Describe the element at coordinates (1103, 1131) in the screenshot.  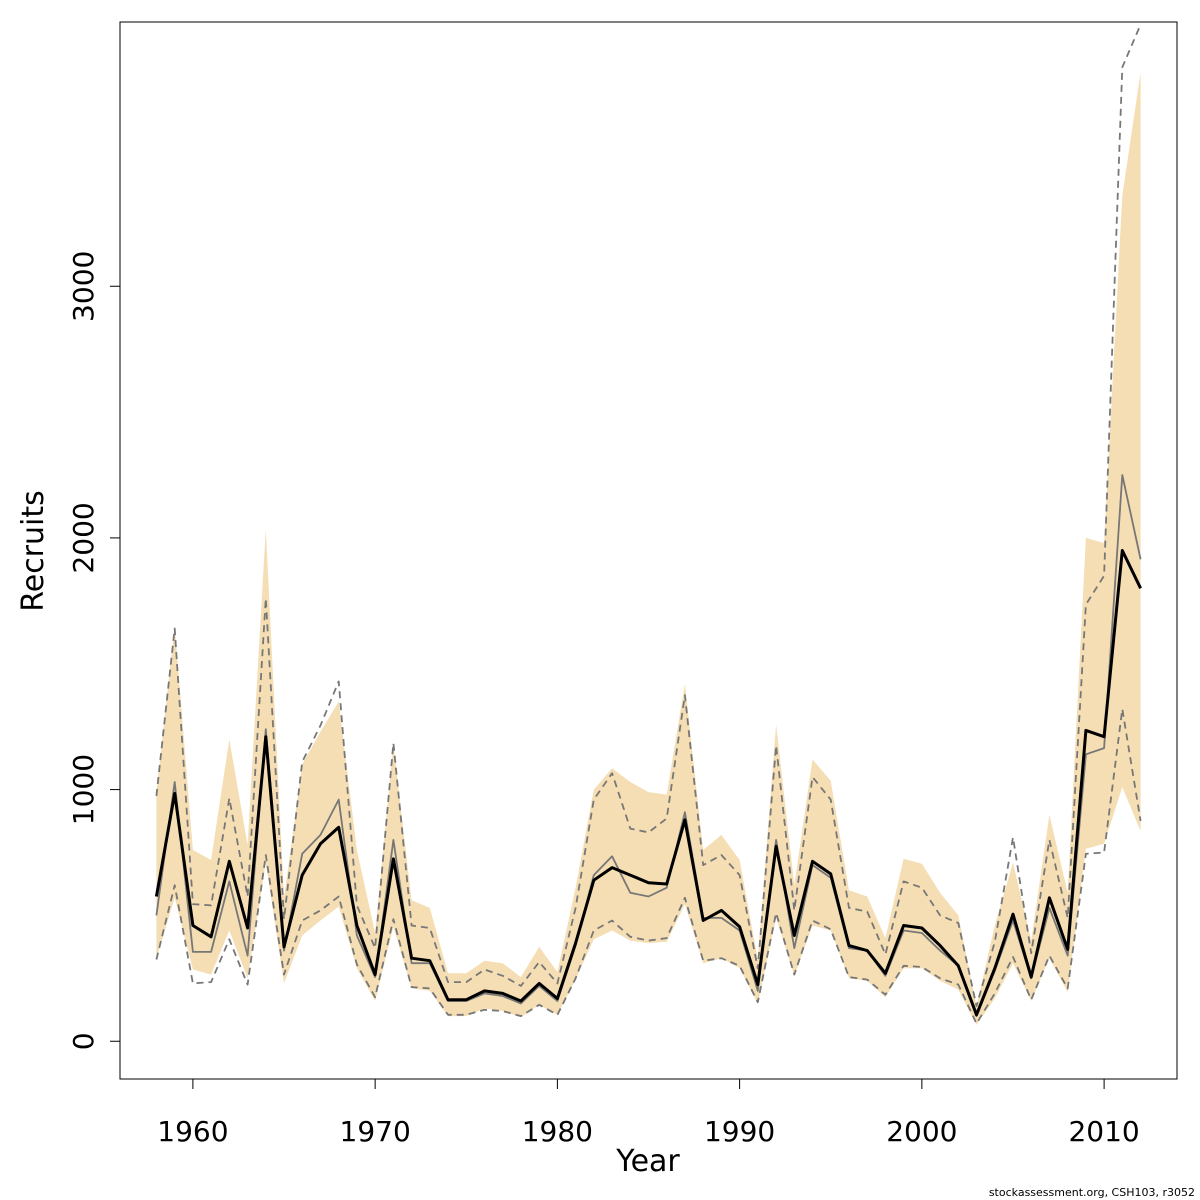
I see `x-tick-label: 2010` at that location.